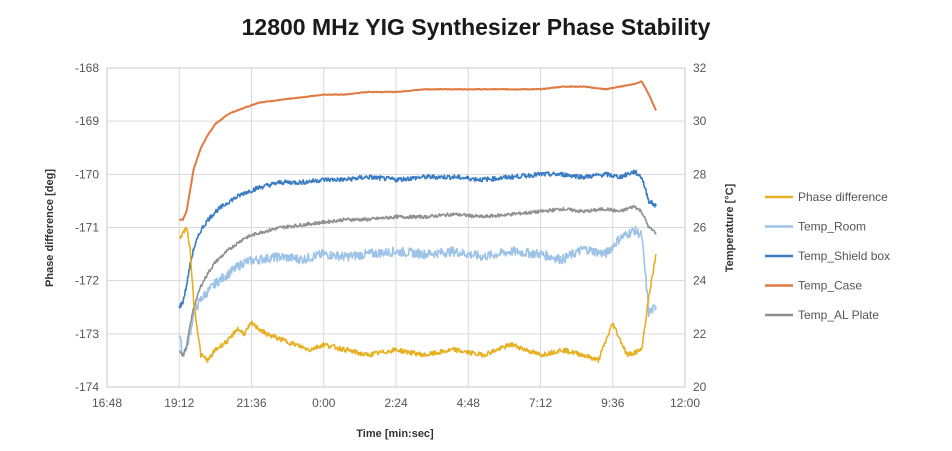 This screenshot has width=952, height=451. Describe the element at coordinates (251, 403) in the screenshot. I see `x-tick-label: 21:36` at that location.